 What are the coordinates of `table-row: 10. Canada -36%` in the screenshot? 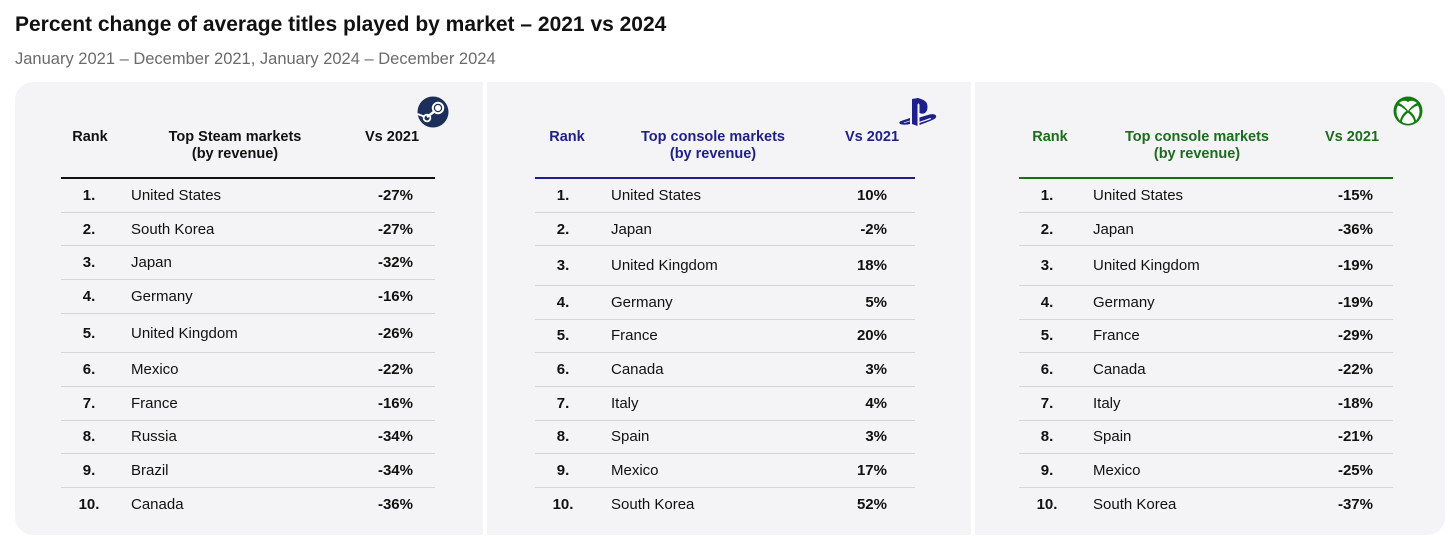 It's located at (248, 504).